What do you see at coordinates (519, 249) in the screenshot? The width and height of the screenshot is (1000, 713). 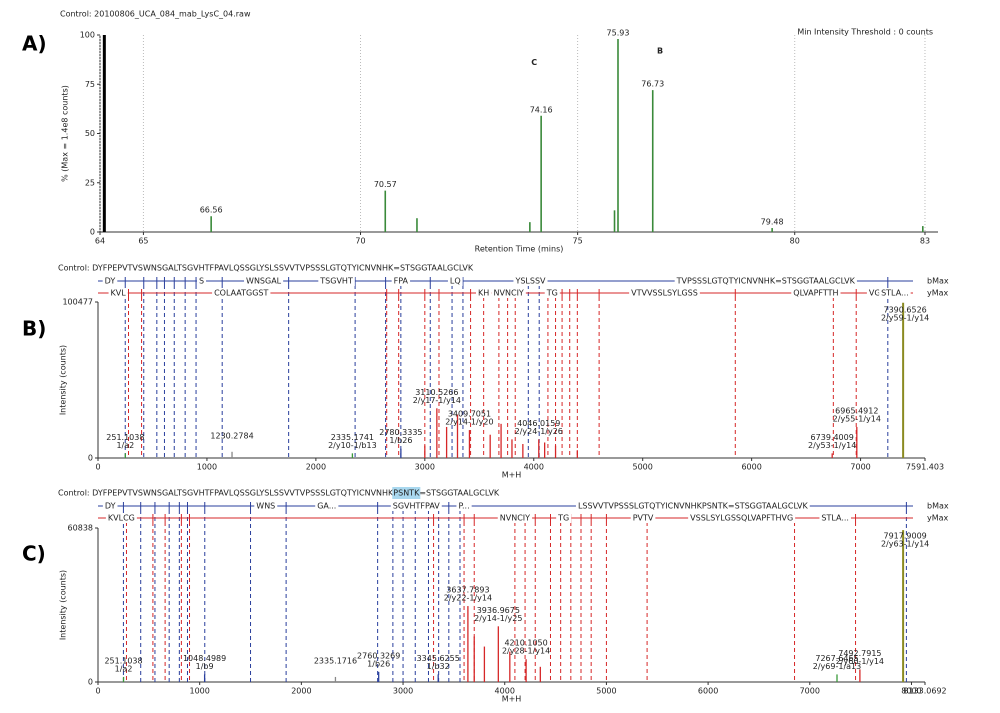 I see `x-axis-label: Retention Time (mins)` at bounding box center [519, 249].